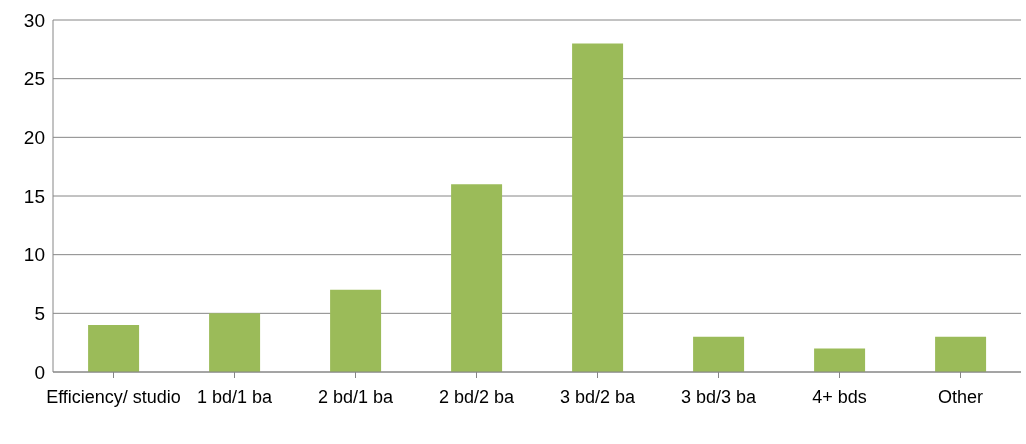  I want to click on y-tick-label: 25, so click(34, 79).